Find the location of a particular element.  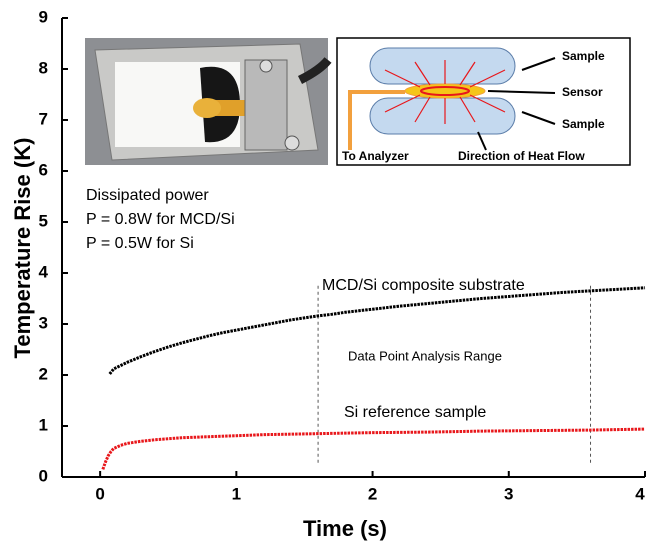

y-tick-label: 9 is located at coordinates (43, 16).